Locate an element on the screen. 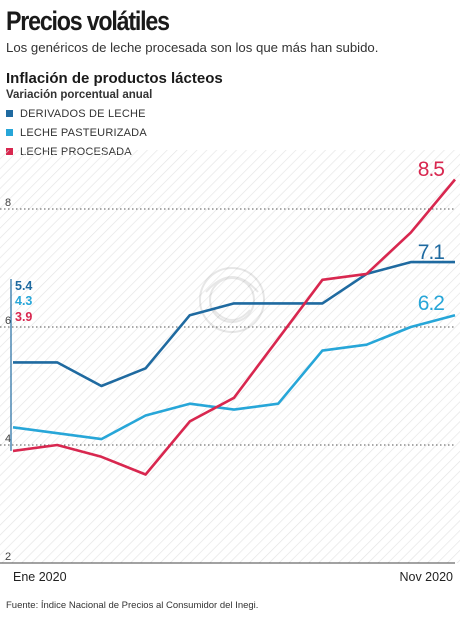 This screenshot has width=460, height=620. legend-item-derivados: DERIVADOS DE LECHE is located at coordinates (76, 113).